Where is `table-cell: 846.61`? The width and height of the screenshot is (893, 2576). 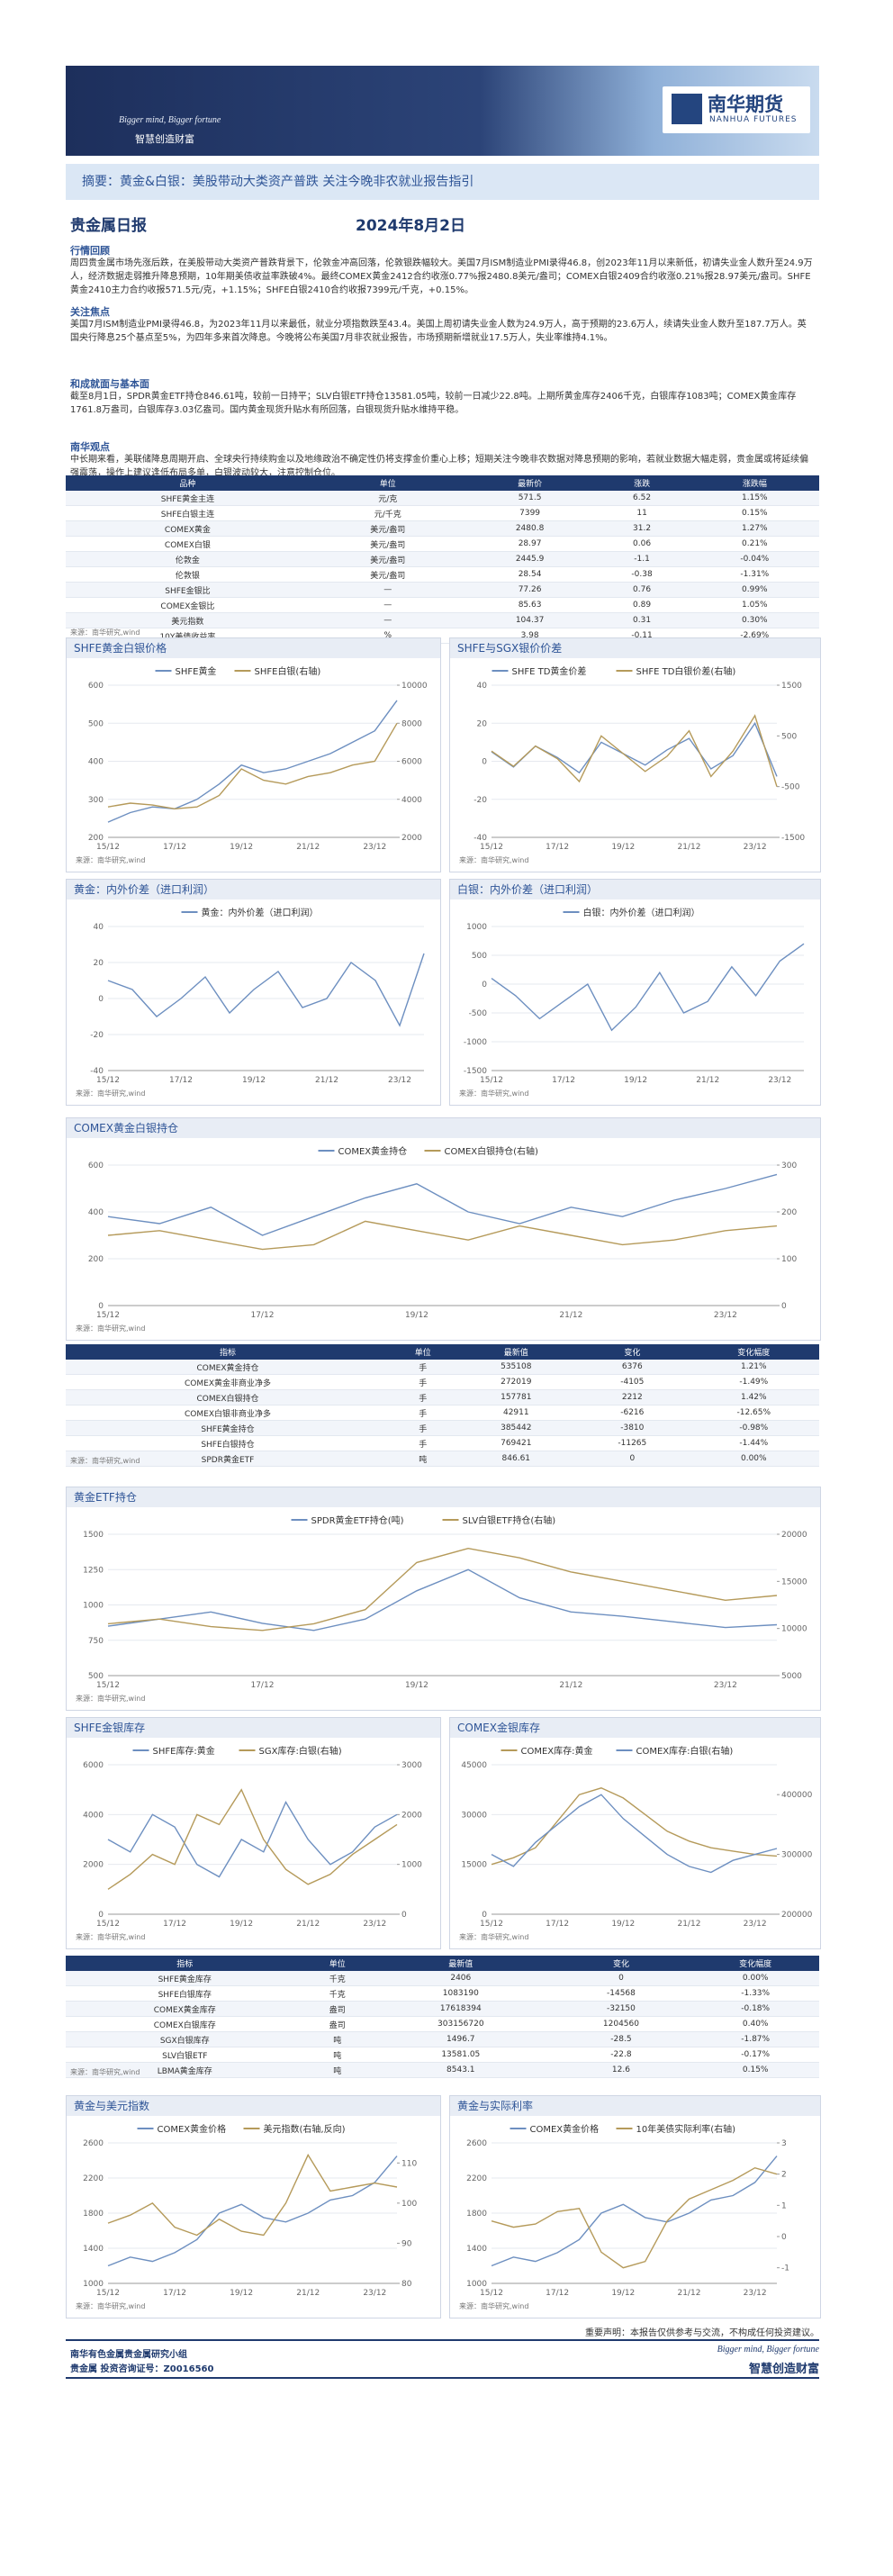 table-cell: 846.61 is located at coordinates (516, 1459).